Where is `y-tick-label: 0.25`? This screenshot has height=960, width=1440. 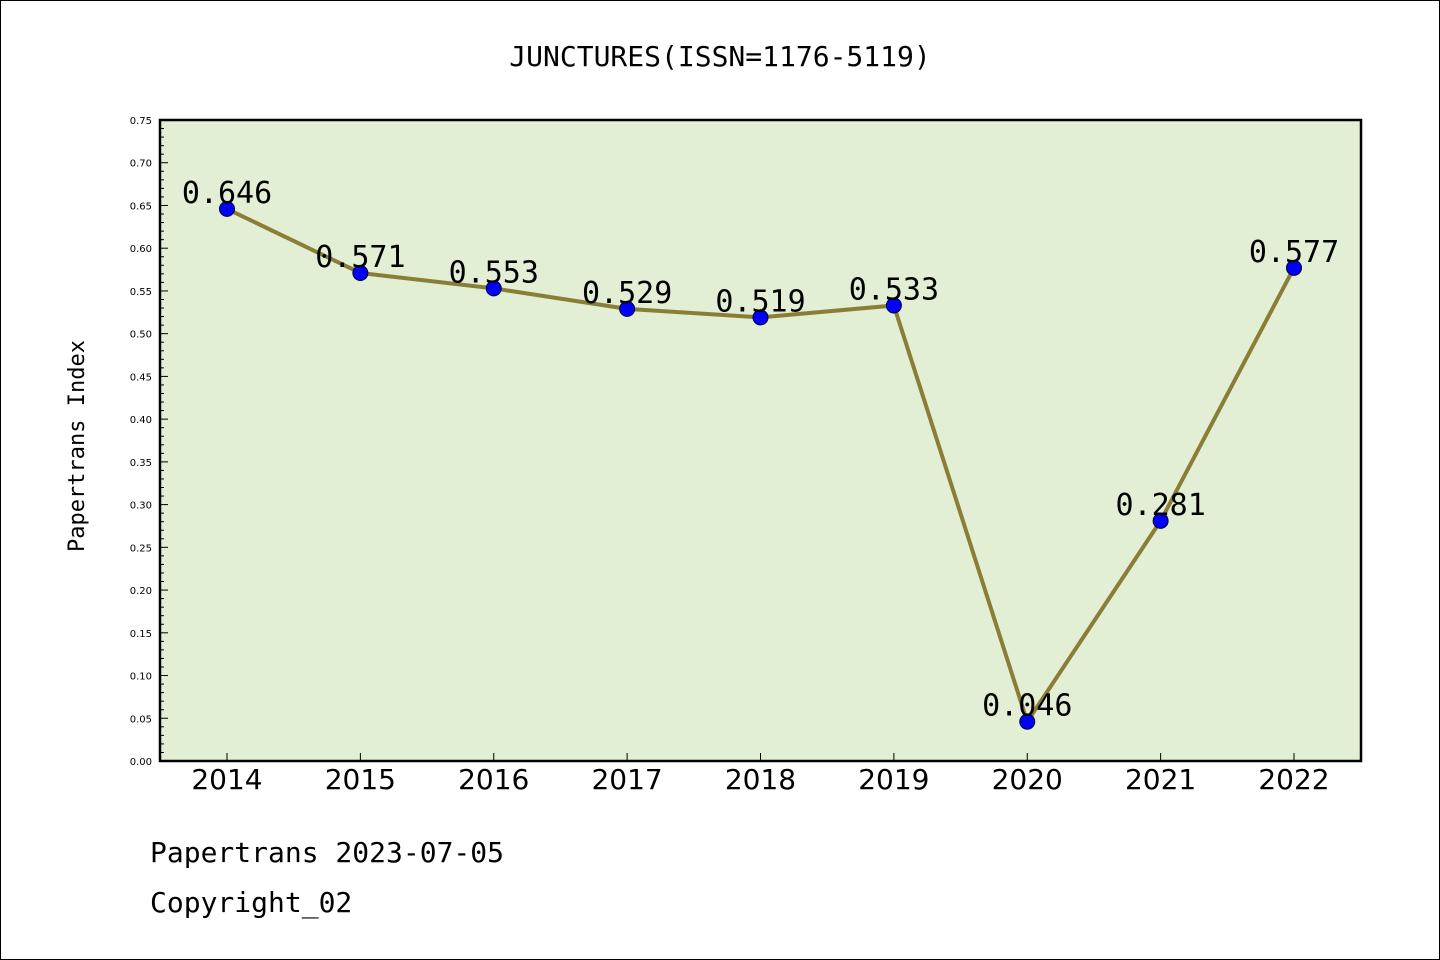 y-tick-label: 0.25 is located at coordinates (141, 548).